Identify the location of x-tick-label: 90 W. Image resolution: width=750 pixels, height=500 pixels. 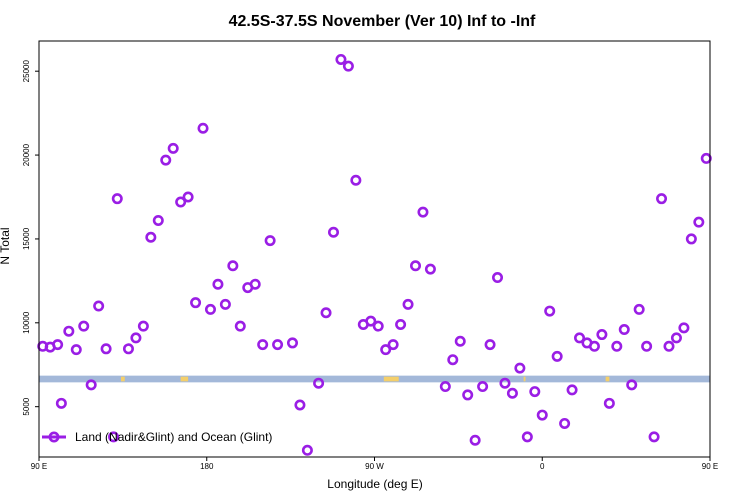
(374, 466).